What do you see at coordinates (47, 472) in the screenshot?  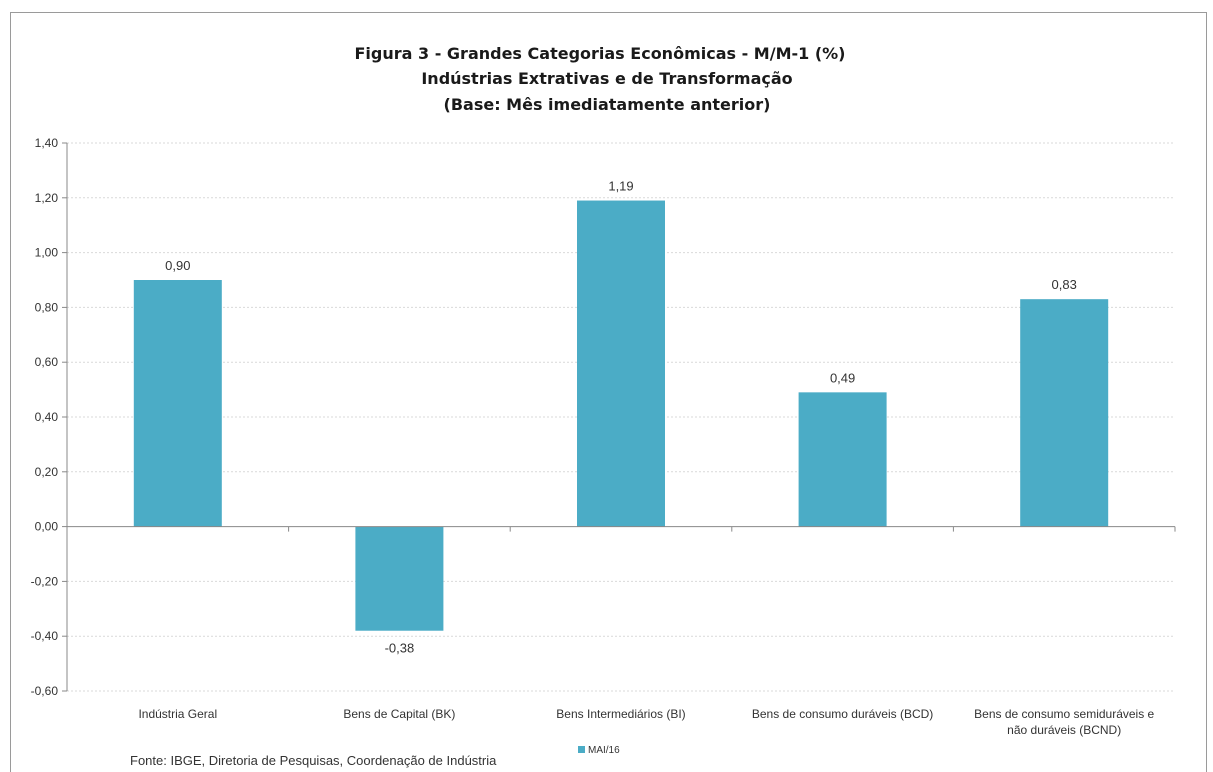 I see `y-tick-label: 0,20` at bounding box center [47, 472].